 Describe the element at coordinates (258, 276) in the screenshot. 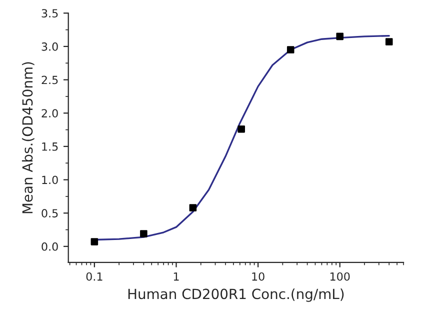

I see `x-tick-label: 10` at that location.